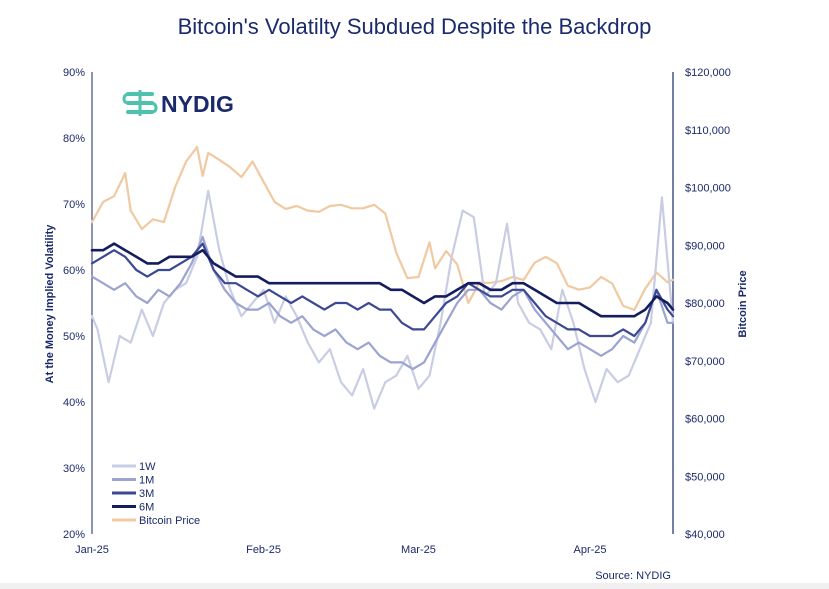 The width and height of the screenshot is (829, 589). I want to click on x-tick-label: Mar-25, so click(418, 550).